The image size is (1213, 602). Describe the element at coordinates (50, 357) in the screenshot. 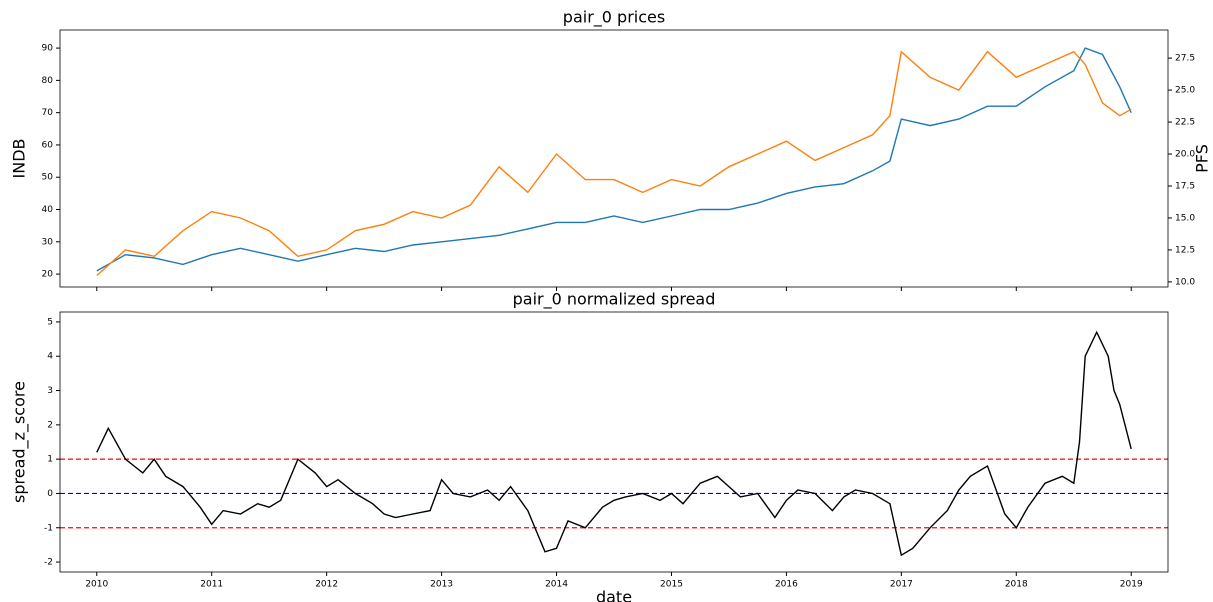

I see `y-tick-label: 4` at that location.